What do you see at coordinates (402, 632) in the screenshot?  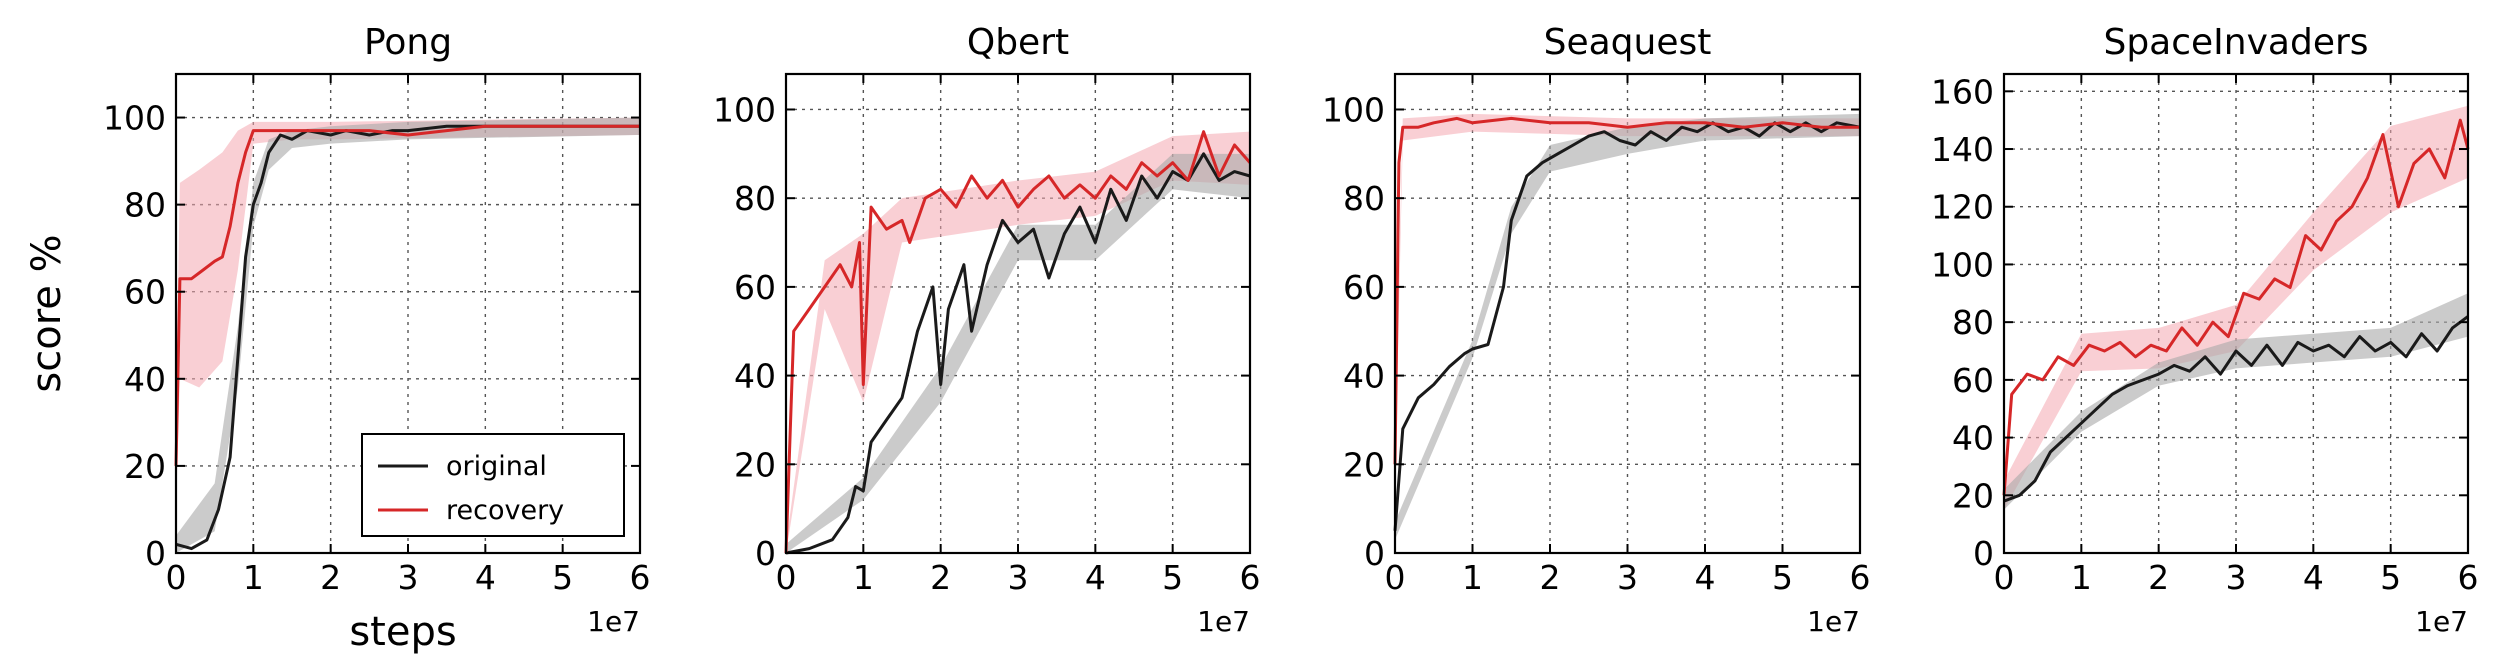 I see `x-axis-label: steps` at bounding box center [402, 632].